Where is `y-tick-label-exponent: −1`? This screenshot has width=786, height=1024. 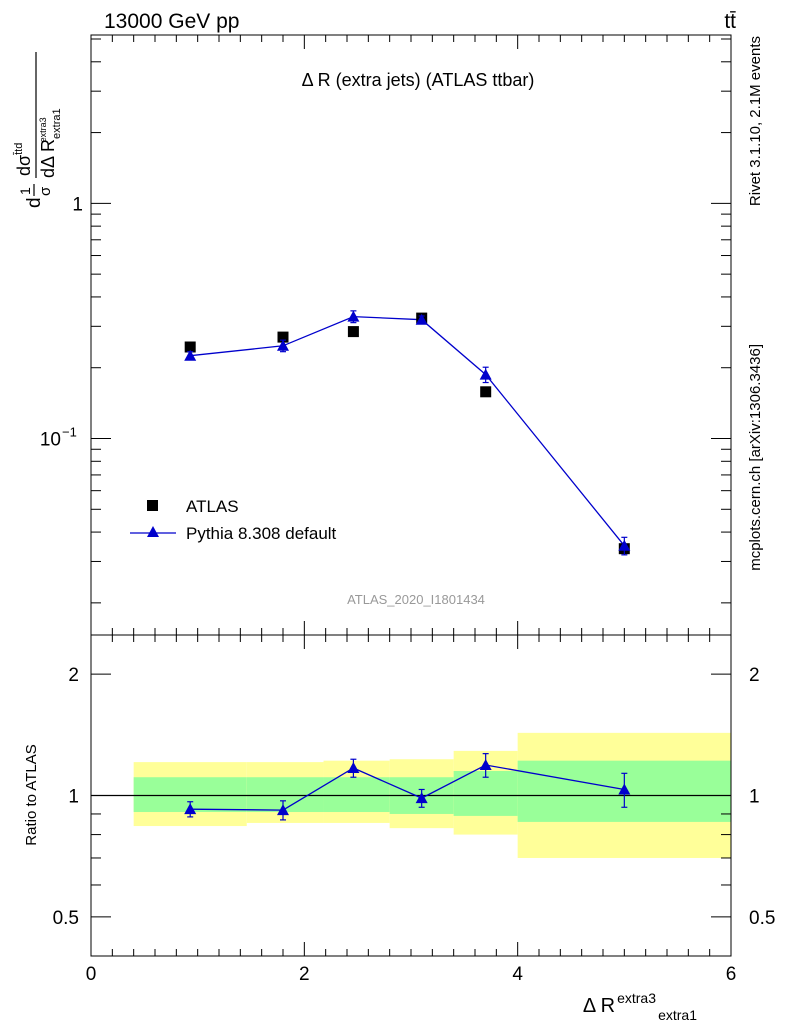
y-tick-label-exponent: −1 is located at coordinates (69, 432).